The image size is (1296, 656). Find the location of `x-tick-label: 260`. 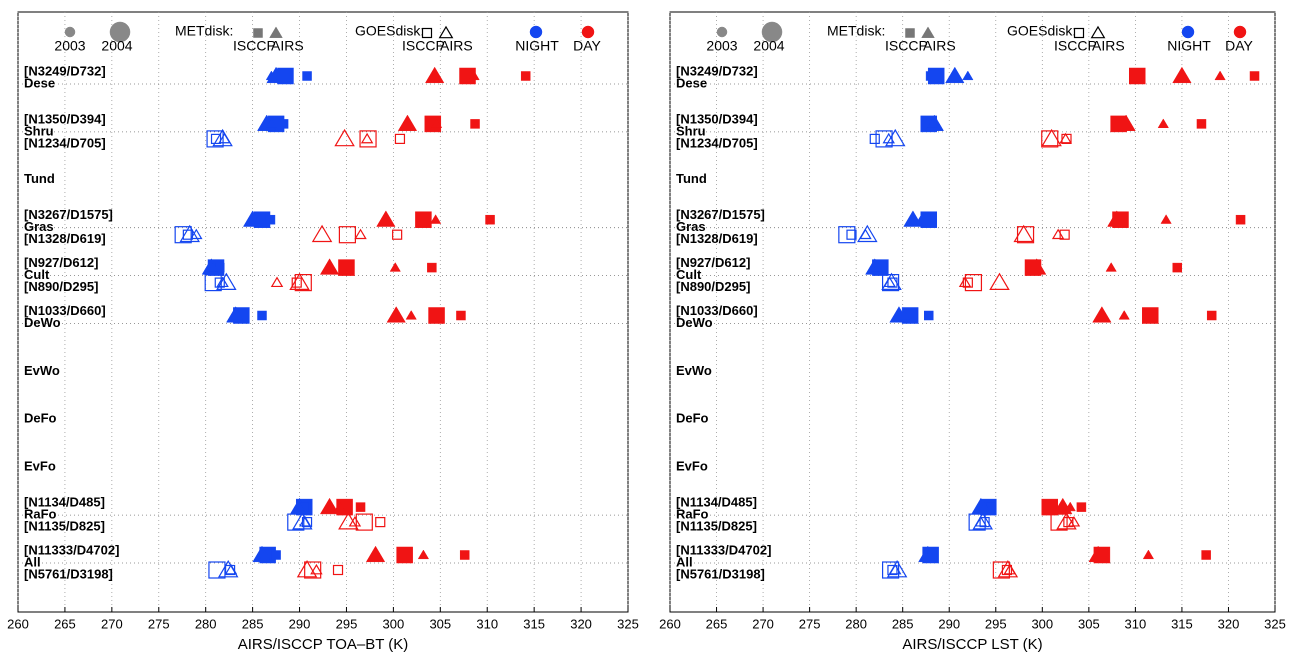

x-tick-label: 260 is located at coordinates (18, 623).